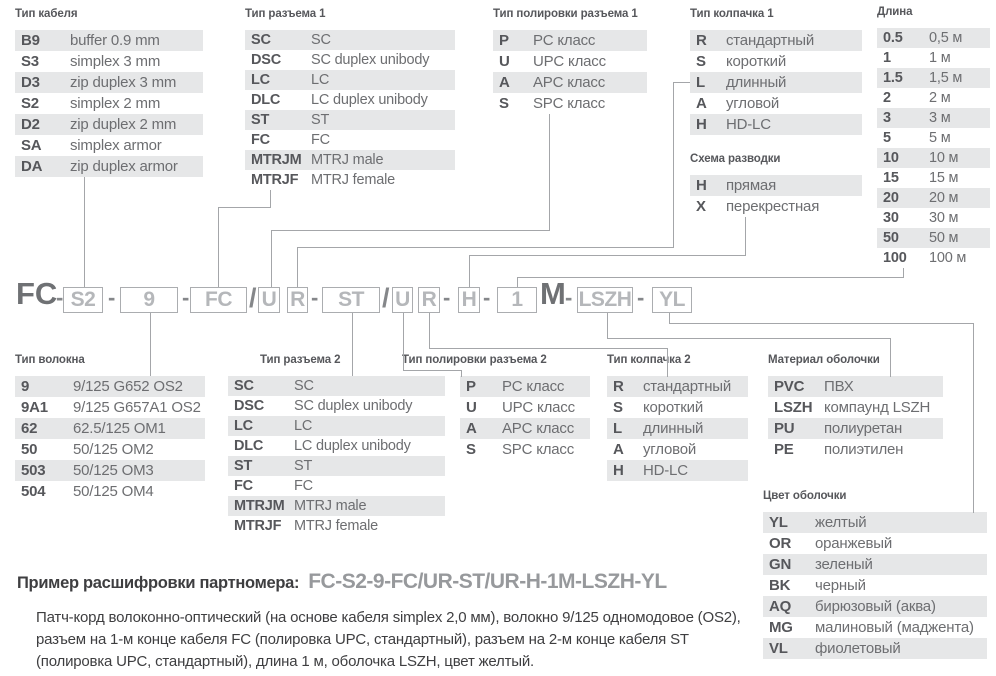 The width and height of the screenshot is (996, 676). I want to click on example-label: Пример расшифровки партномера:, so click(158, 583).